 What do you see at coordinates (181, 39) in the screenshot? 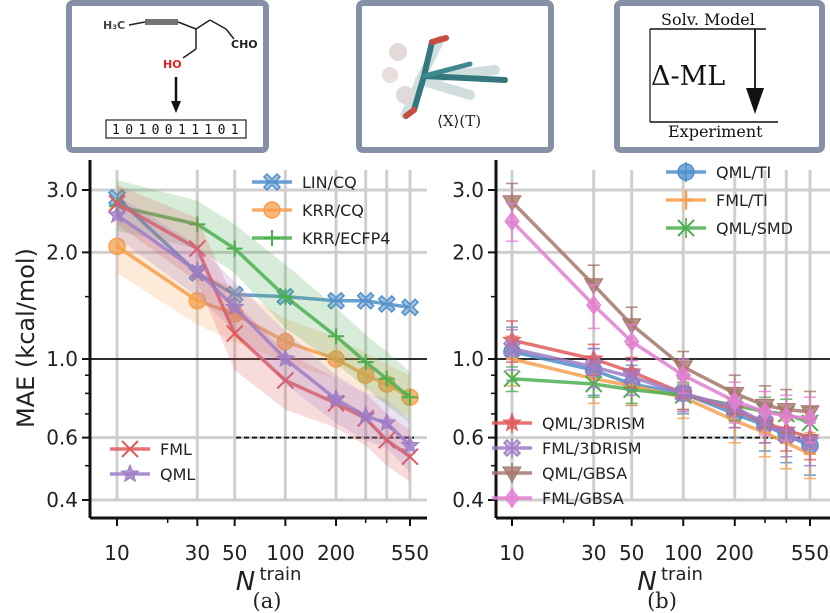
I see `molecule-skeleton` at bounding box center [181, 39].